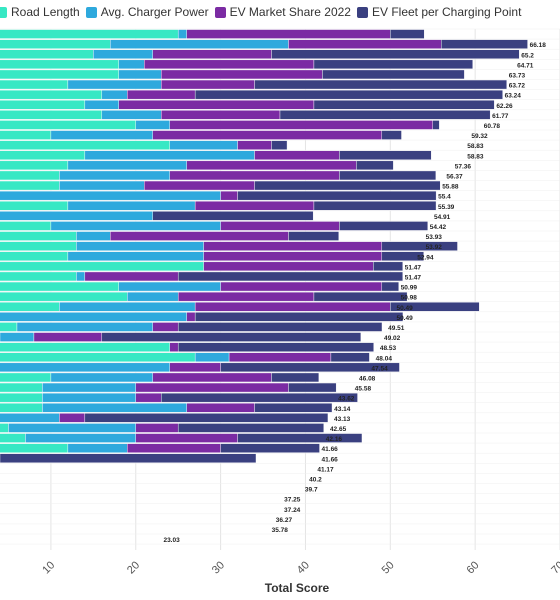  I want to click on total-value-label: 54.42, so click(438, 227).